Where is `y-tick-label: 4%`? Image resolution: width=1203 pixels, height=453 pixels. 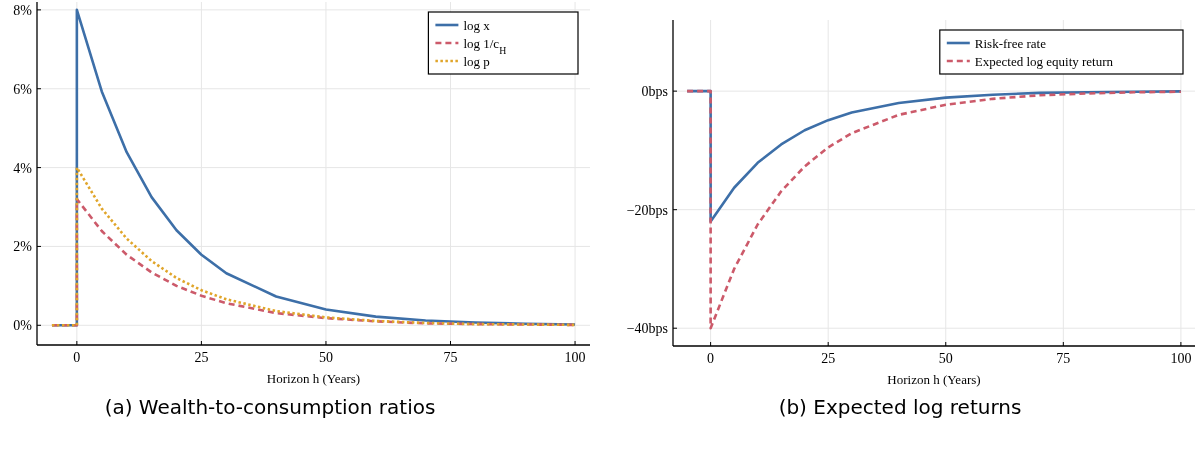
y-tick-label: 4% is located at coordinates (23, 168).